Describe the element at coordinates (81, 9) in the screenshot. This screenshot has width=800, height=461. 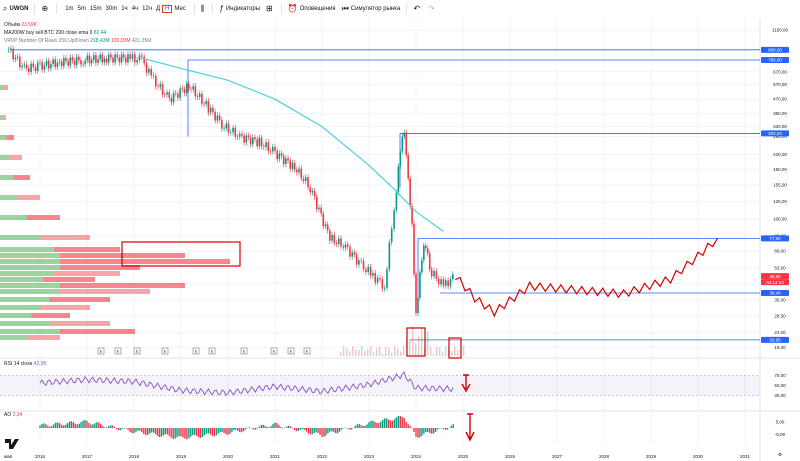
I see `timeframe-1: 5m` at that location.